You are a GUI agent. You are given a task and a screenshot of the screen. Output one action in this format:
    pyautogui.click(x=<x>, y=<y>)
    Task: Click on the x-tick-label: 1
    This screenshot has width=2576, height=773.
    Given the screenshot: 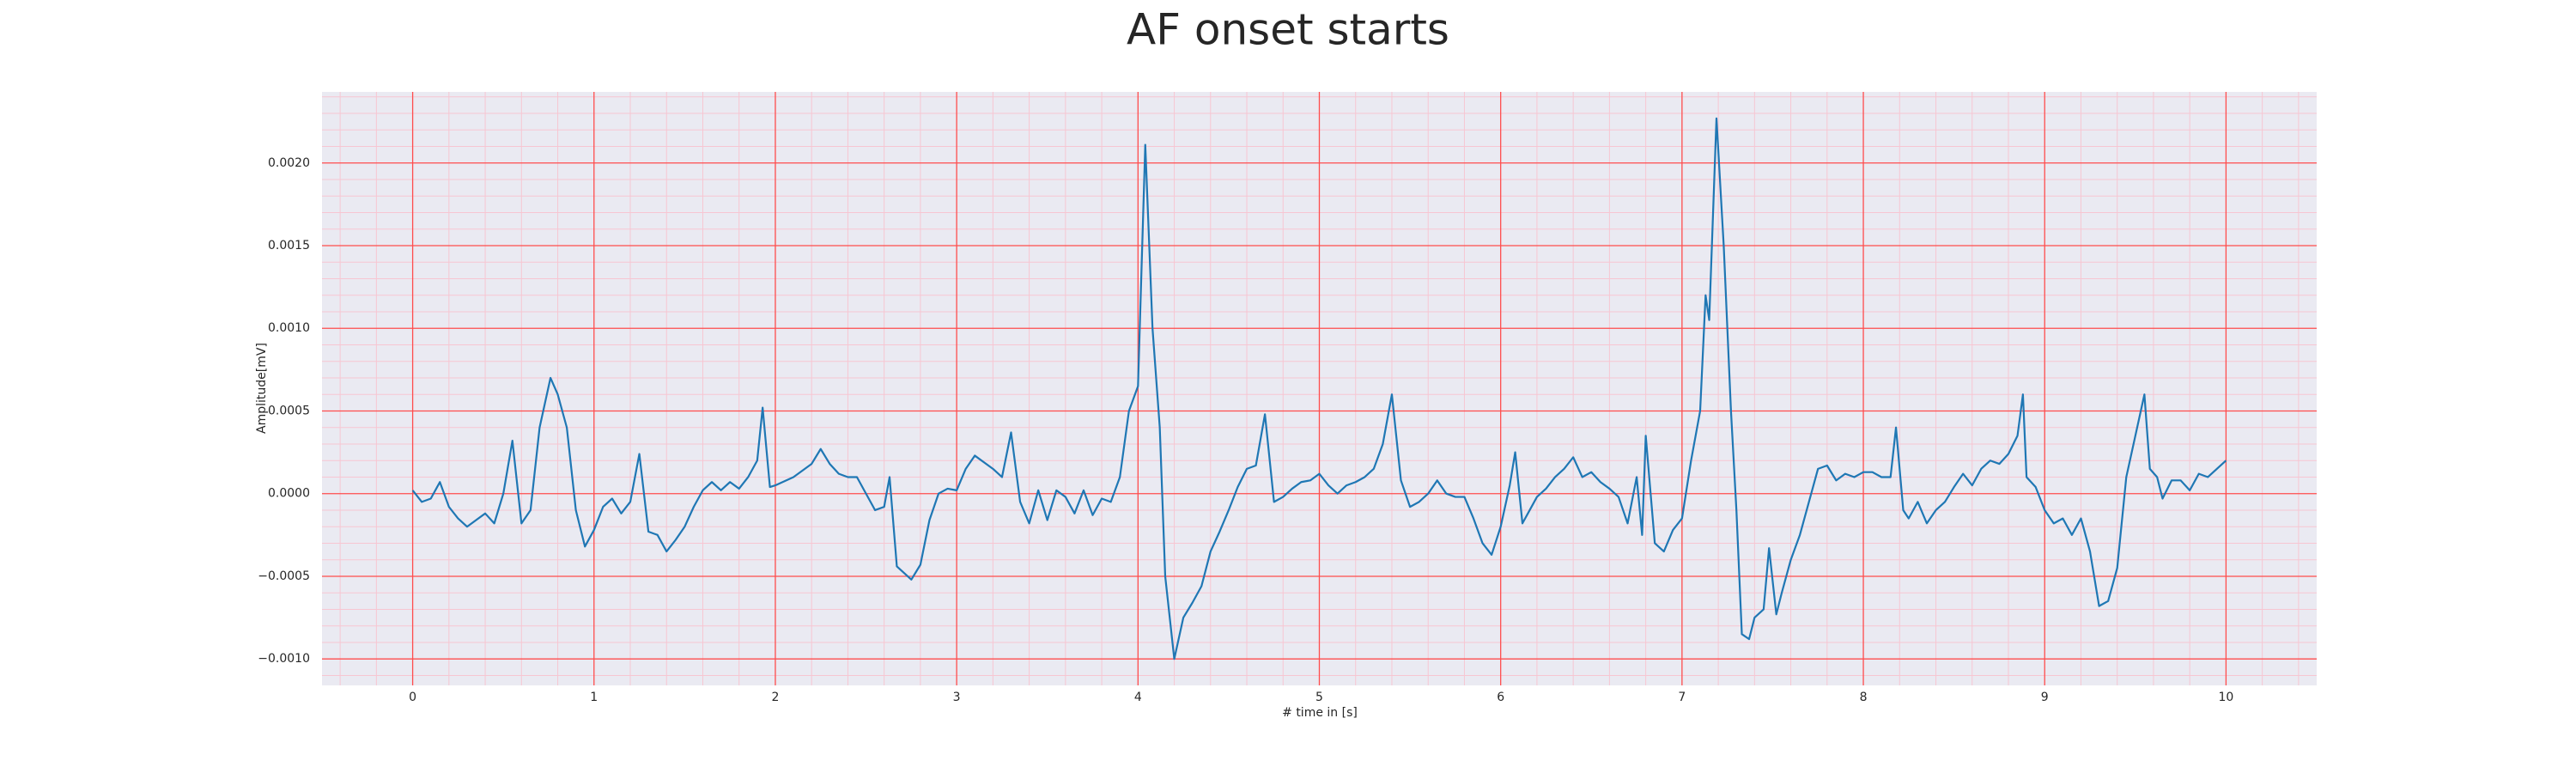 What is the action you would take?
    pyautogui.click(x=594, y=697)
    